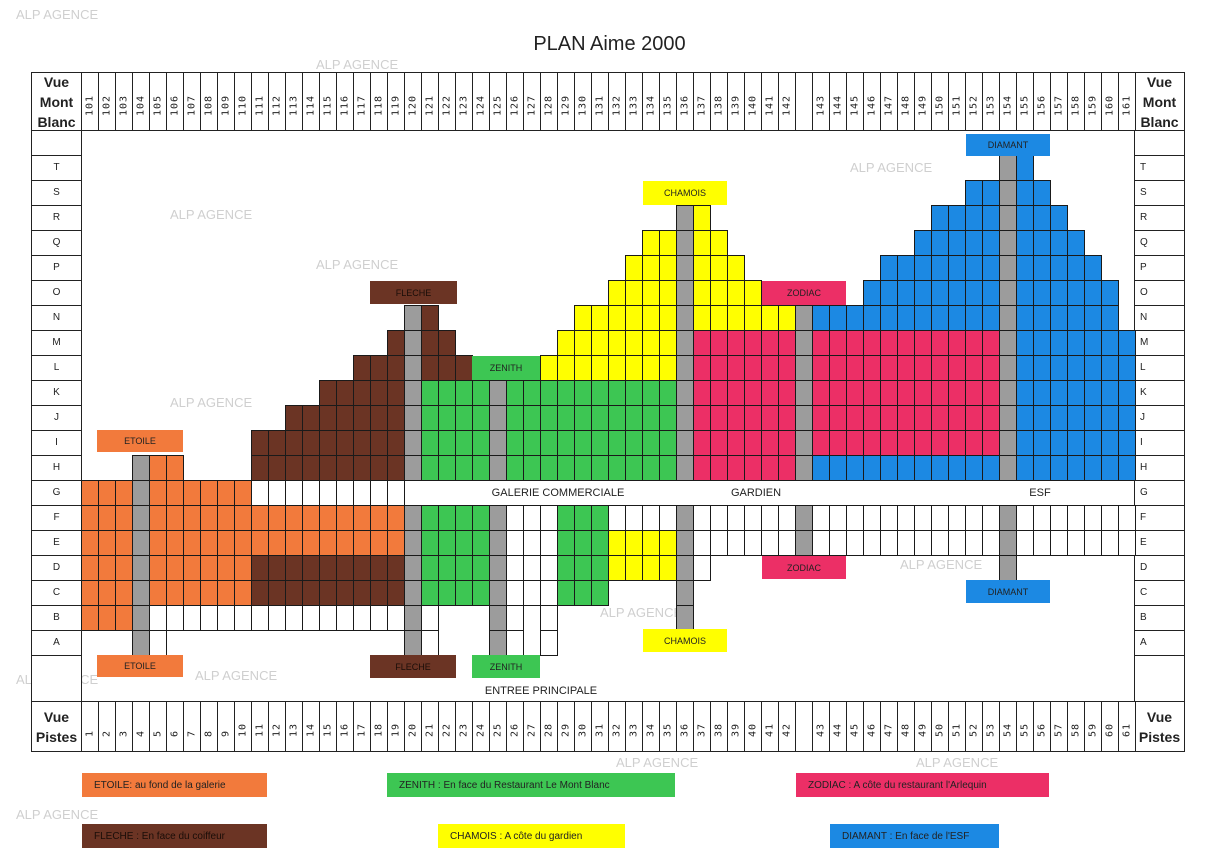 The width and height of the screenshot is (1219, 867). I want to click on column-number: 32, so click(617, 726).